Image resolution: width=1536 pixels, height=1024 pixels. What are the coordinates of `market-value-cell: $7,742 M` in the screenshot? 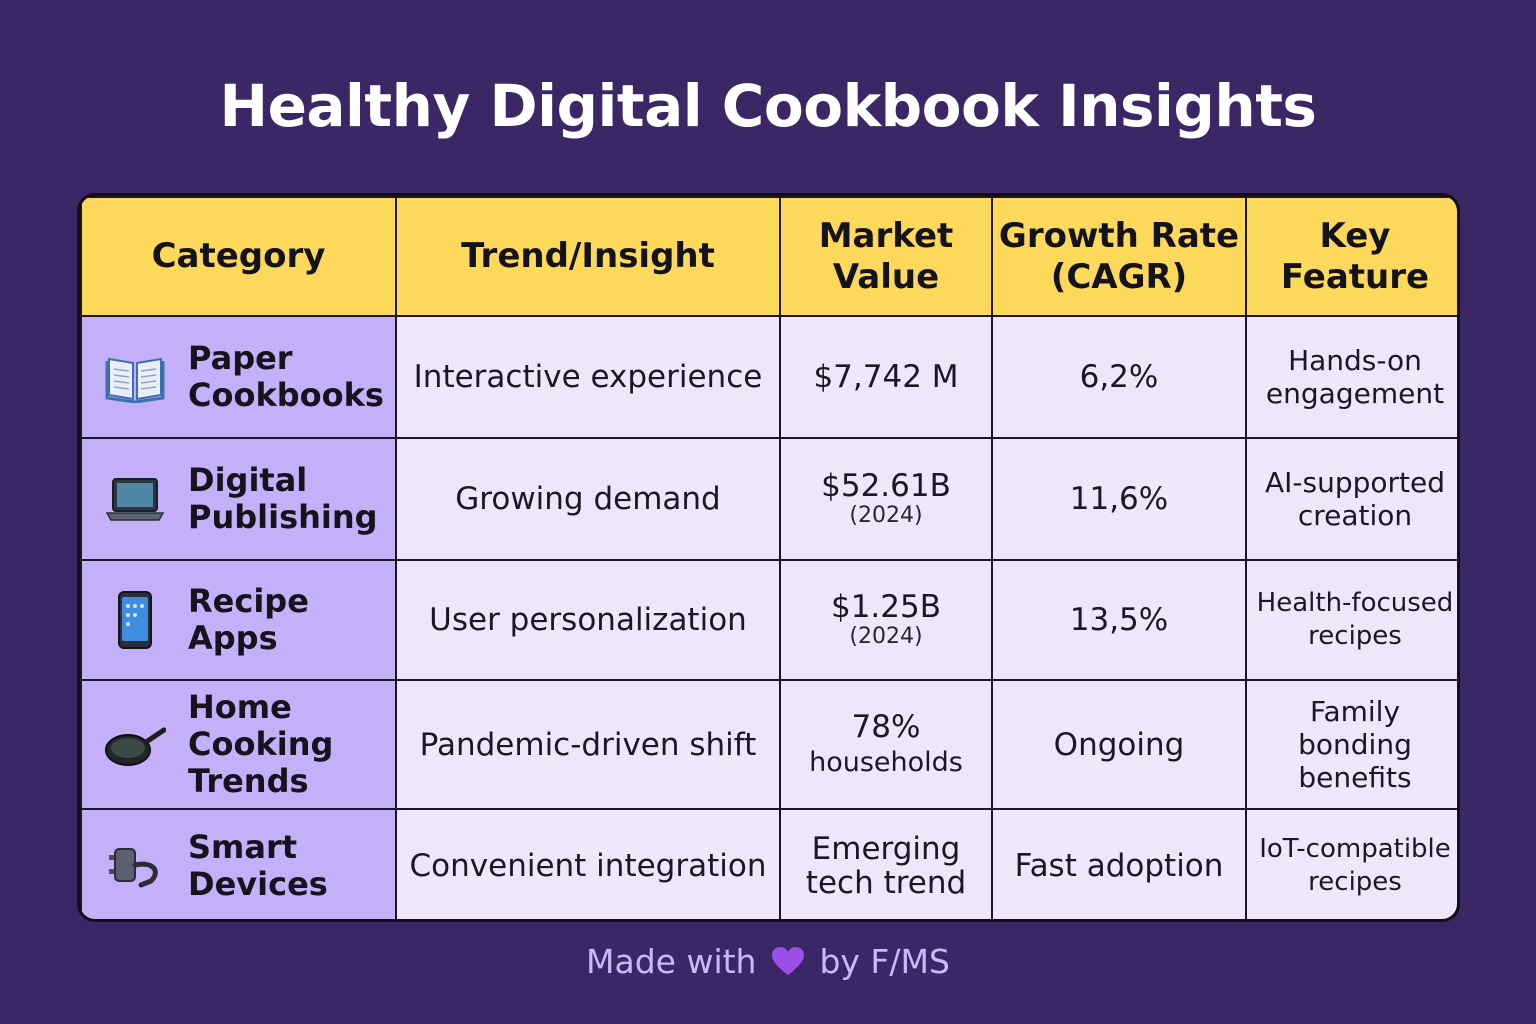 It's located at (886, 377).